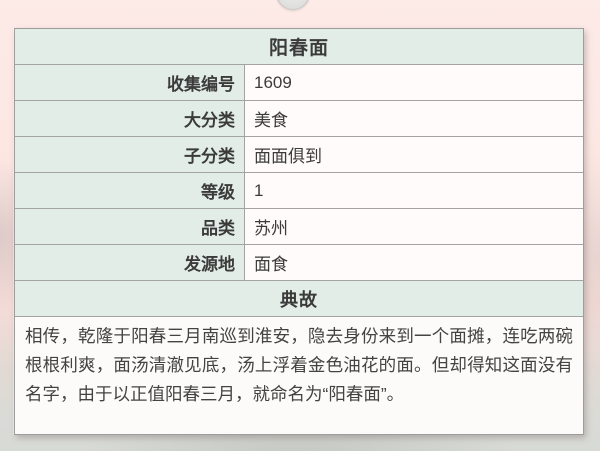  I want to click on table-row: 收集编号 1609, so click(299, 82).